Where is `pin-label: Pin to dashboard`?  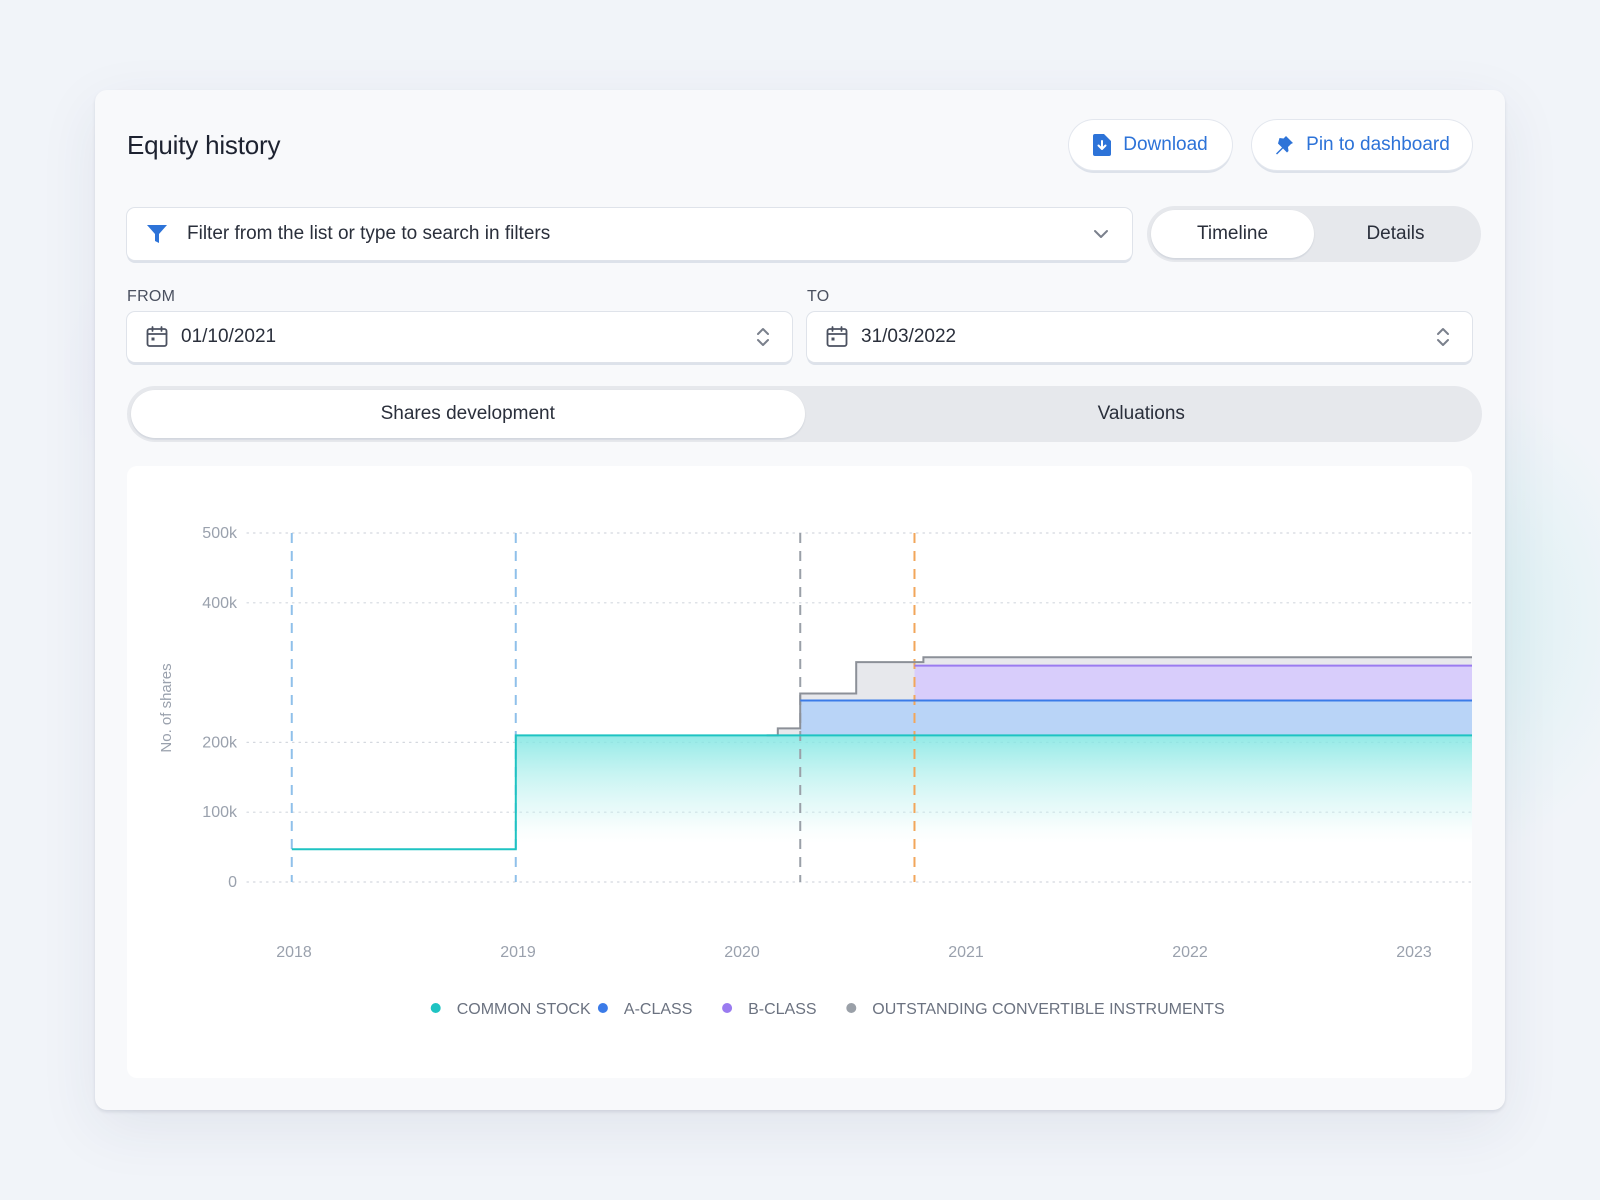
pin-label: Pin to dashboard is located at coordinates (1378, 144).